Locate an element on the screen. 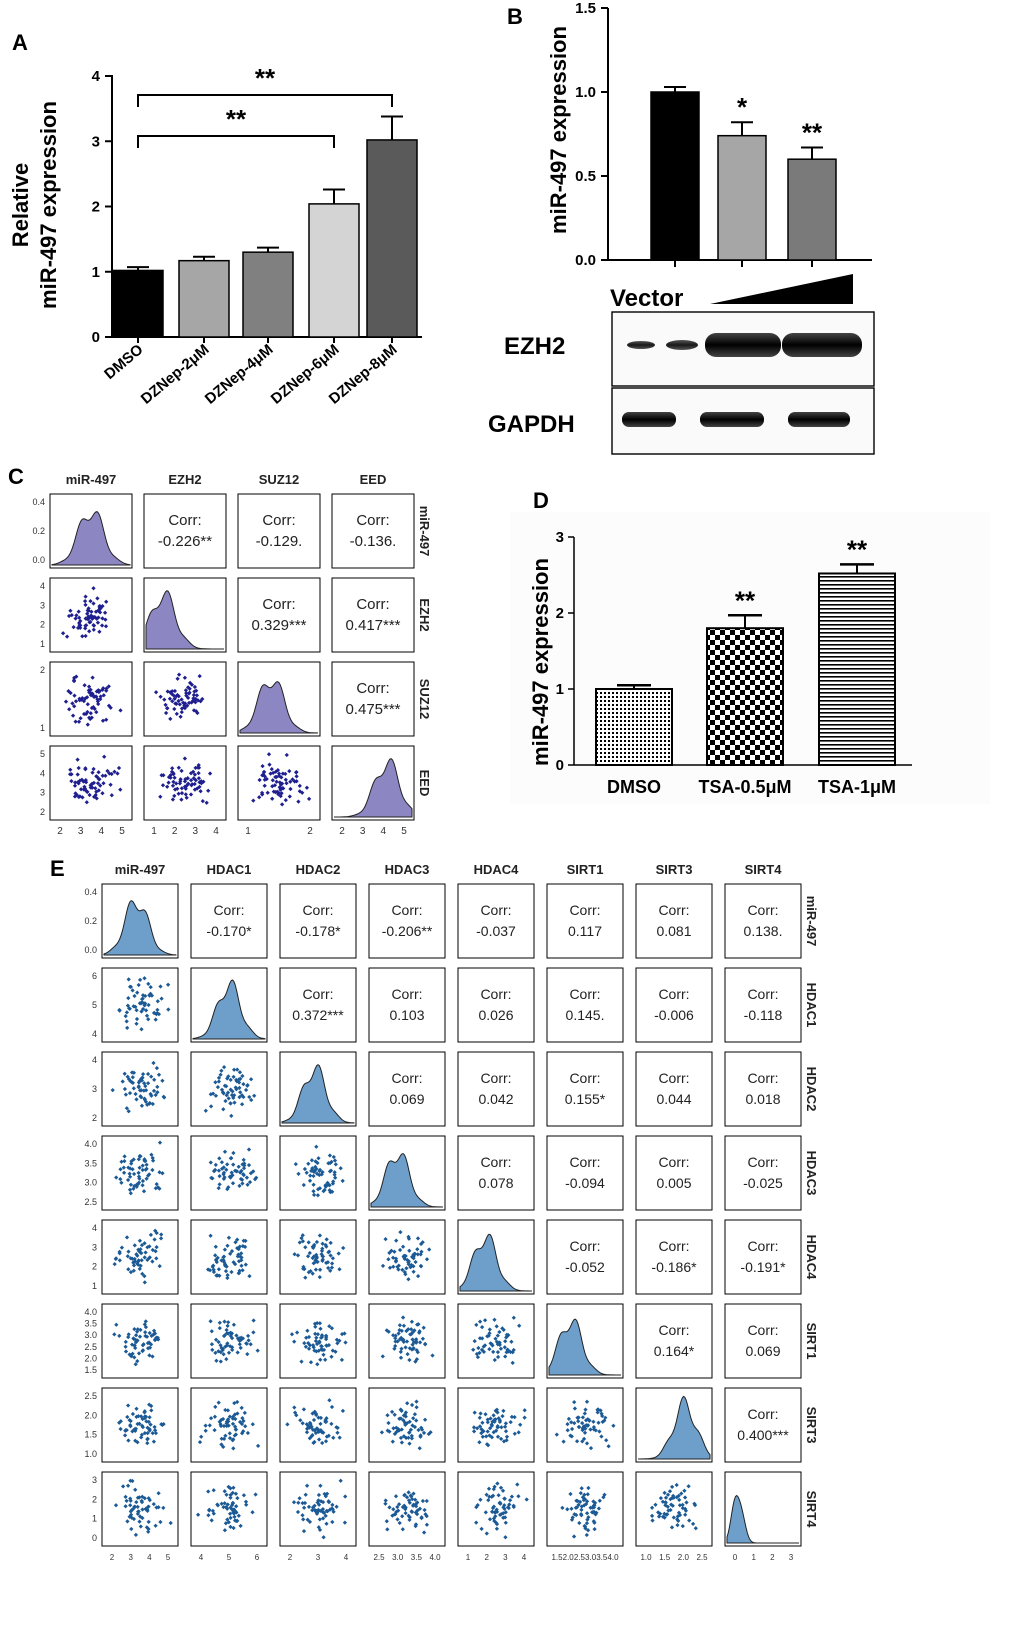  matrix-y-tick-label: 2 is located at coordinates (94, 1499).